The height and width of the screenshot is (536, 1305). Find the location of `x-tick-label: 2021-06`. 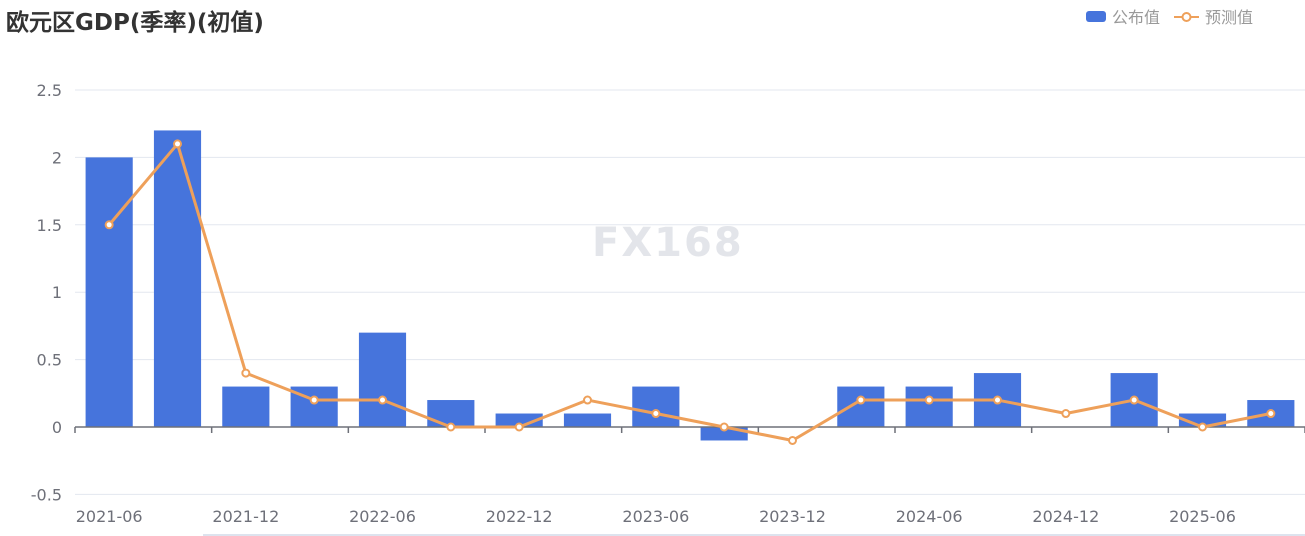

x-tick-label: 2021-06 is located at coordinates (109, 516).